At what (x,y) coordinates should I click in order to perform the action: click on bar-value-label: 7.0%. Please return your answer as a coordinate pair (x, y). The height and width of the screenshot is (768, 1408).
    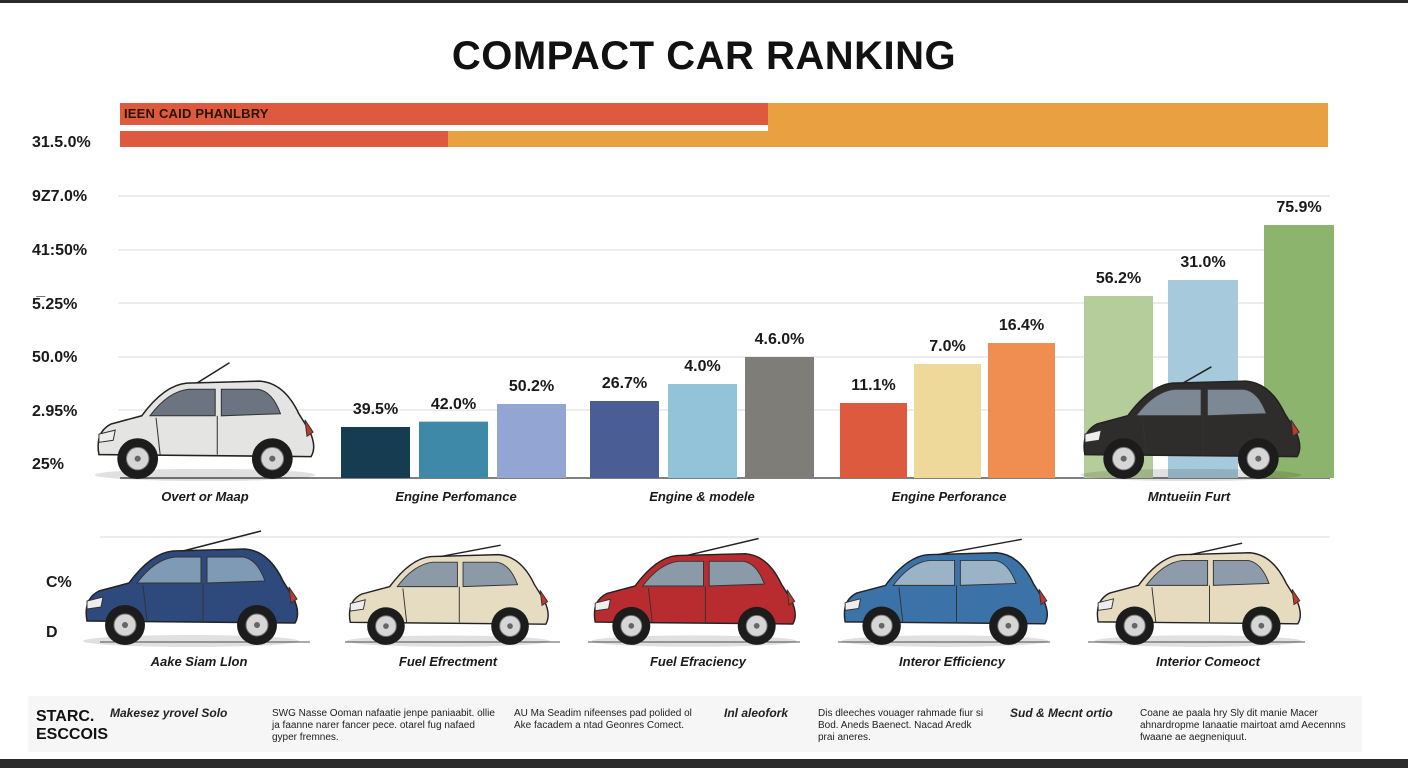
    Looking at the image, I should click on (947, 346).